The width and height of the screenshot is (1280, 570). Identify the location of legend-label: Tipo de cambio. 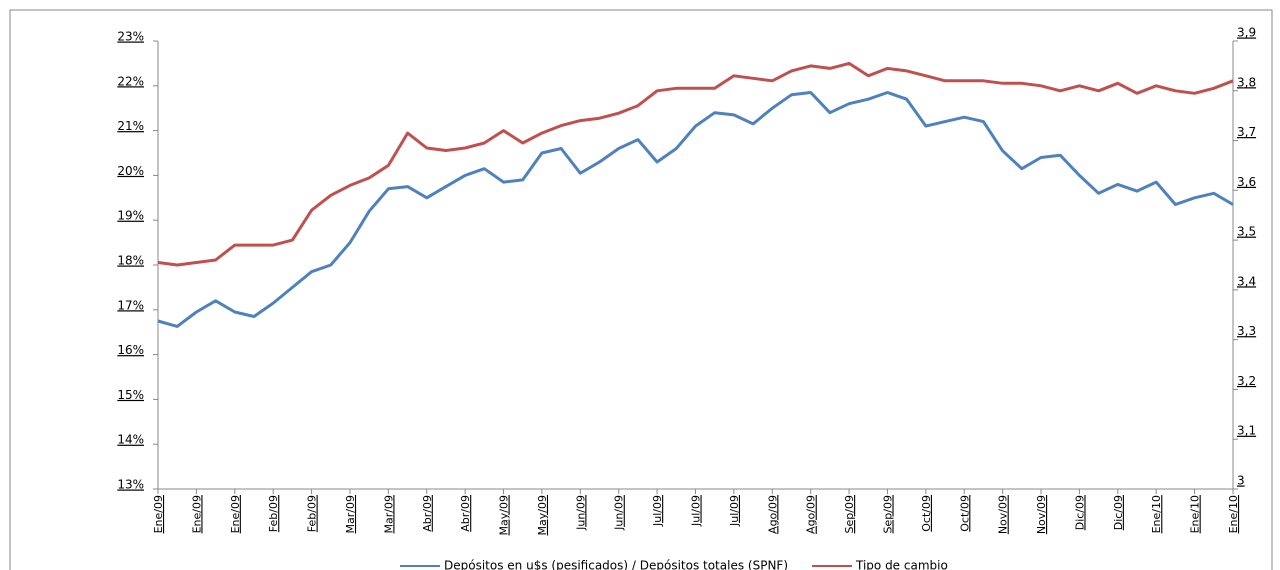
(901, 564).